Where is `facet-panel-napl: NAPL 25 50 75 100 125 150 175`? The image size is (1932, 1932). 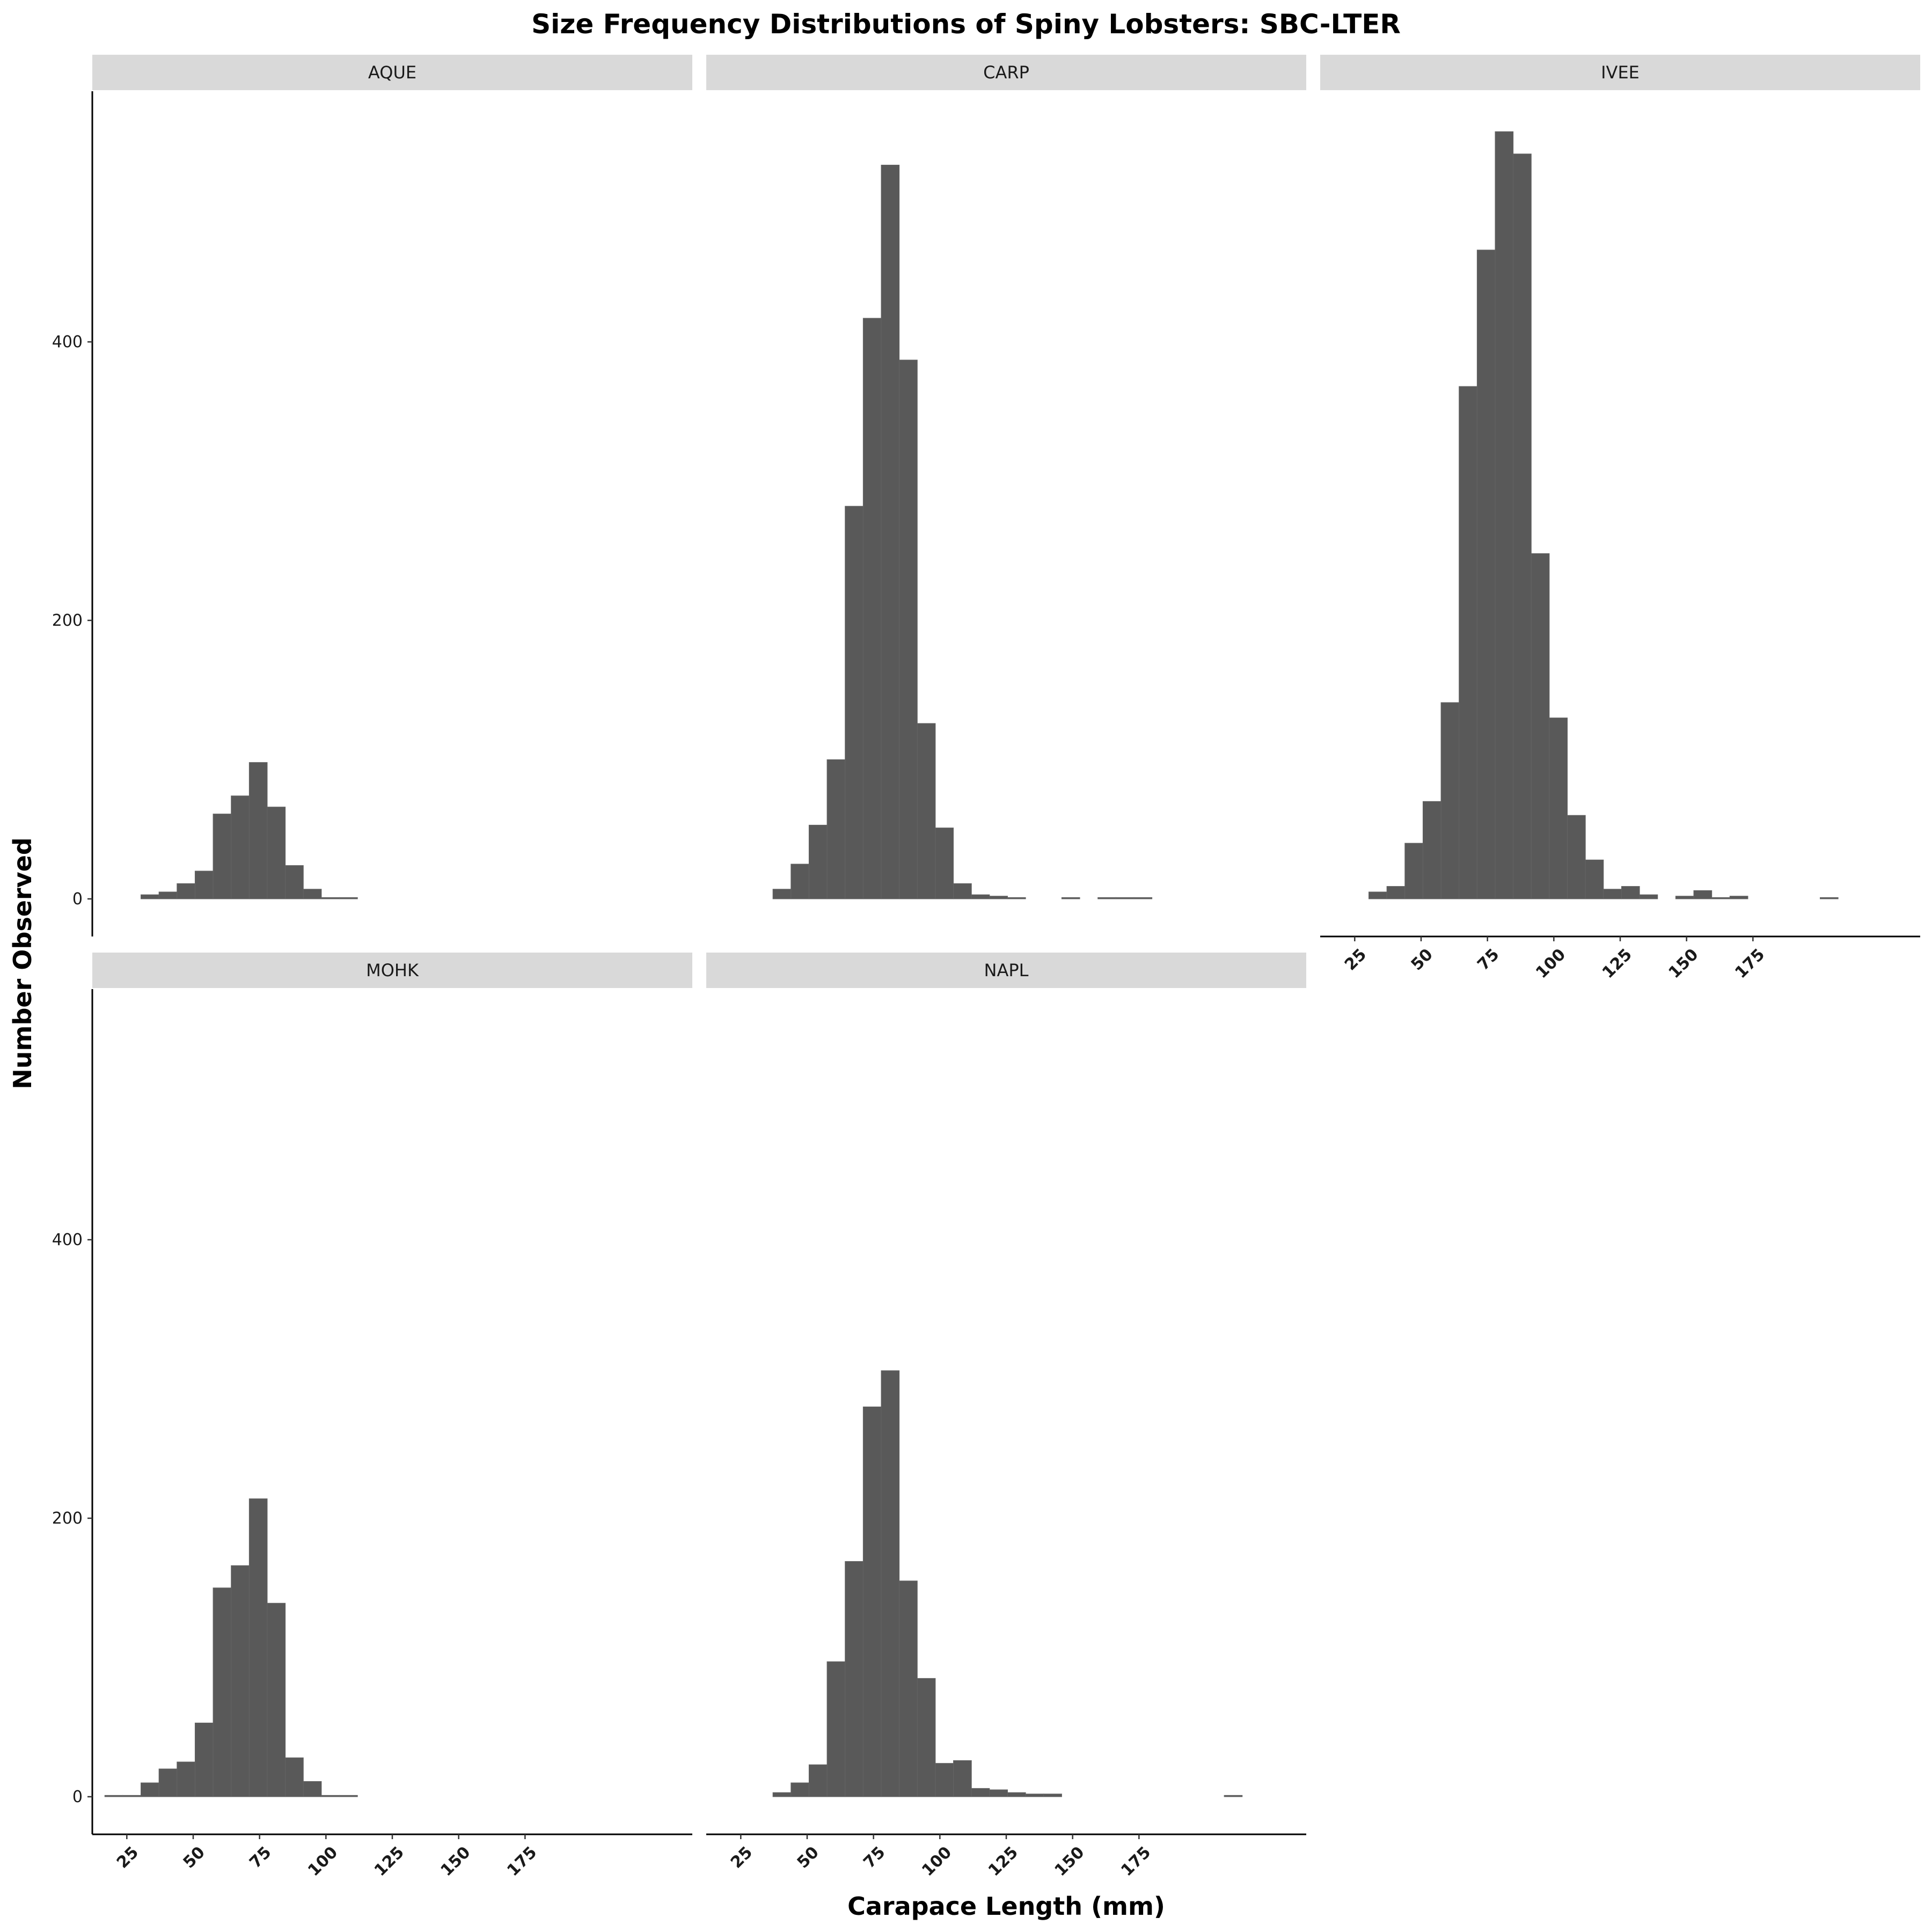
facet-panel-napl: NAPL 25 50 75 100 125 150 175 is located at coordinates (1006, 1416).